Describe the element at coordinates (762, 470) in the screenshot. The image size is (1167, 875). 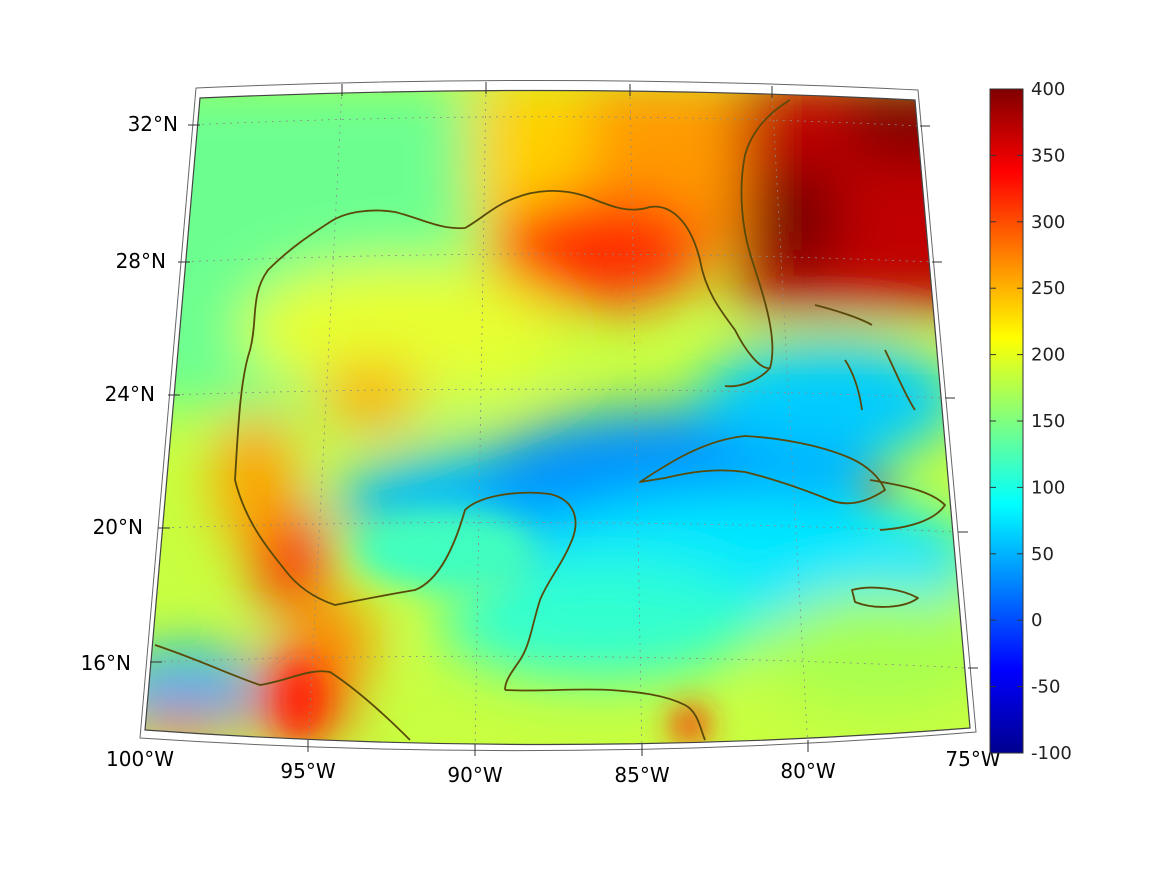
I see `cuba-outline` at that location.